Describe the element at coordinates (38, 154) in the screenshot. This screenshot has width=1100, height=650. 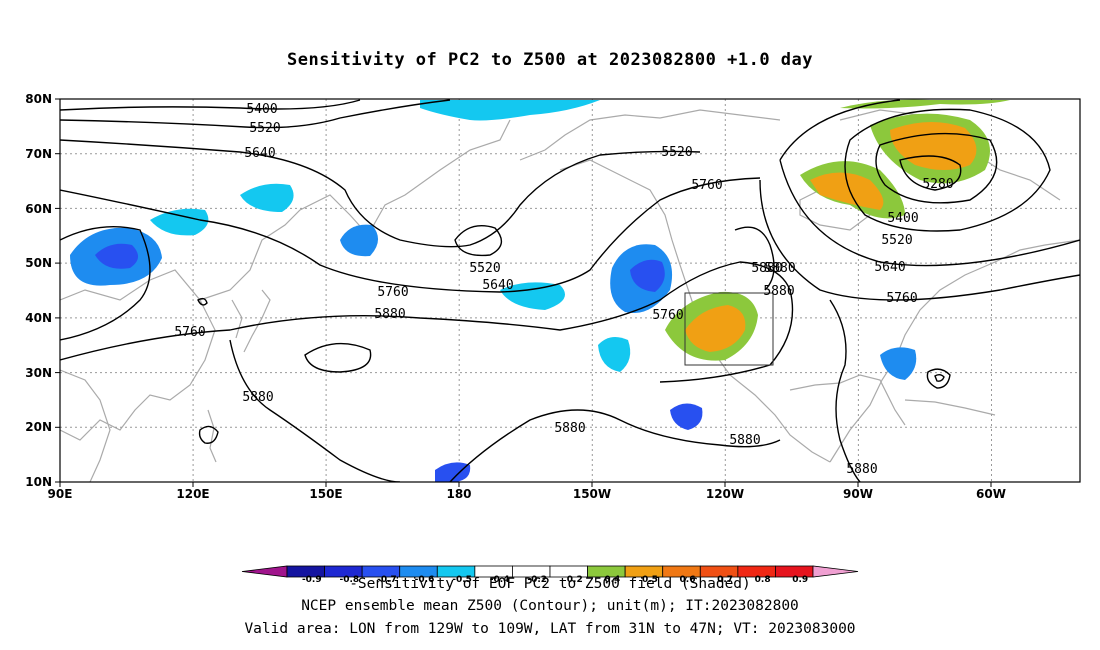
I see `lat-label: 70N` at that location.